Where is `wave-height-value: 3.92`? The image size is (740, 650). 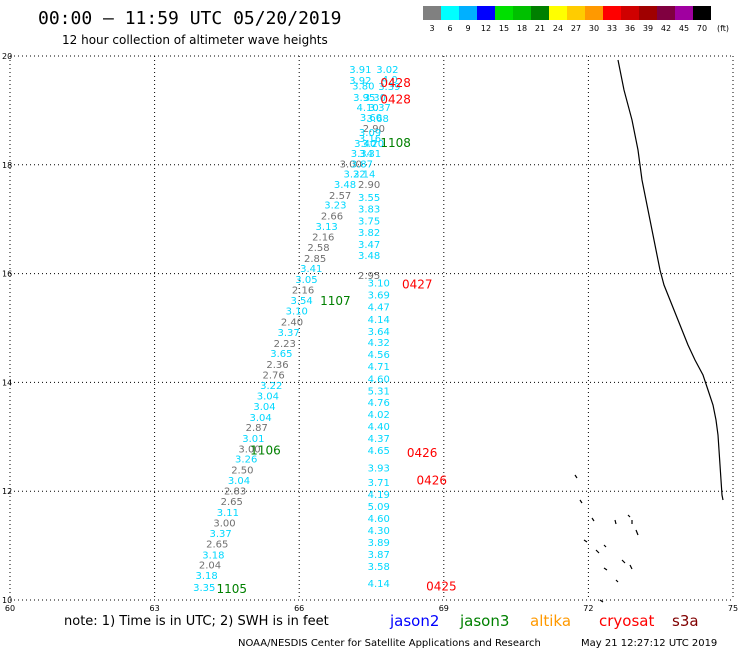 wave-height-value: 3.92 is located at coordinates (360, 81).